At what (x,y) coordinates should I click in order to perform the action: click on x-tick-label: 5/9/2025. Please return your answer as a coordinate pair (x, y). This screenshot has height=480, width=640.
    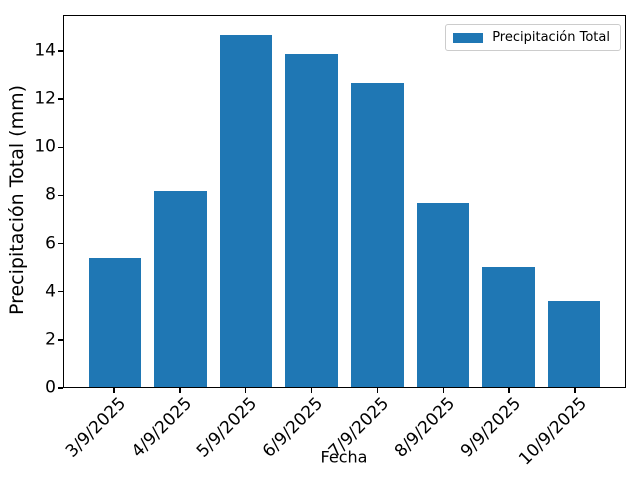
    Looking at the image, I should click on (227, 427).